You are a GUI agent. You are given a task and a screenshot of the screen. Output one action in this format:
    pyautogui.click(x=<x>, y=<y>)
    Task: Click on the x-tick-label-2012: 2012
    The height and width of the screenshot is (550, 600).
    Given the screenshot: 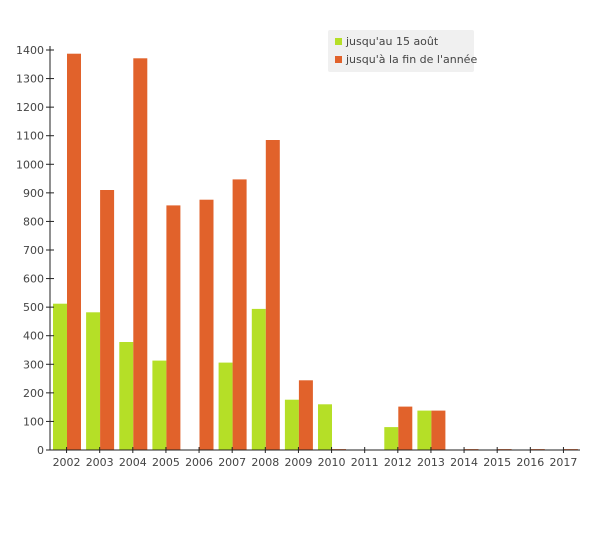 What is the action you would take?
    pyautogui.click(x=398, y=462)
    